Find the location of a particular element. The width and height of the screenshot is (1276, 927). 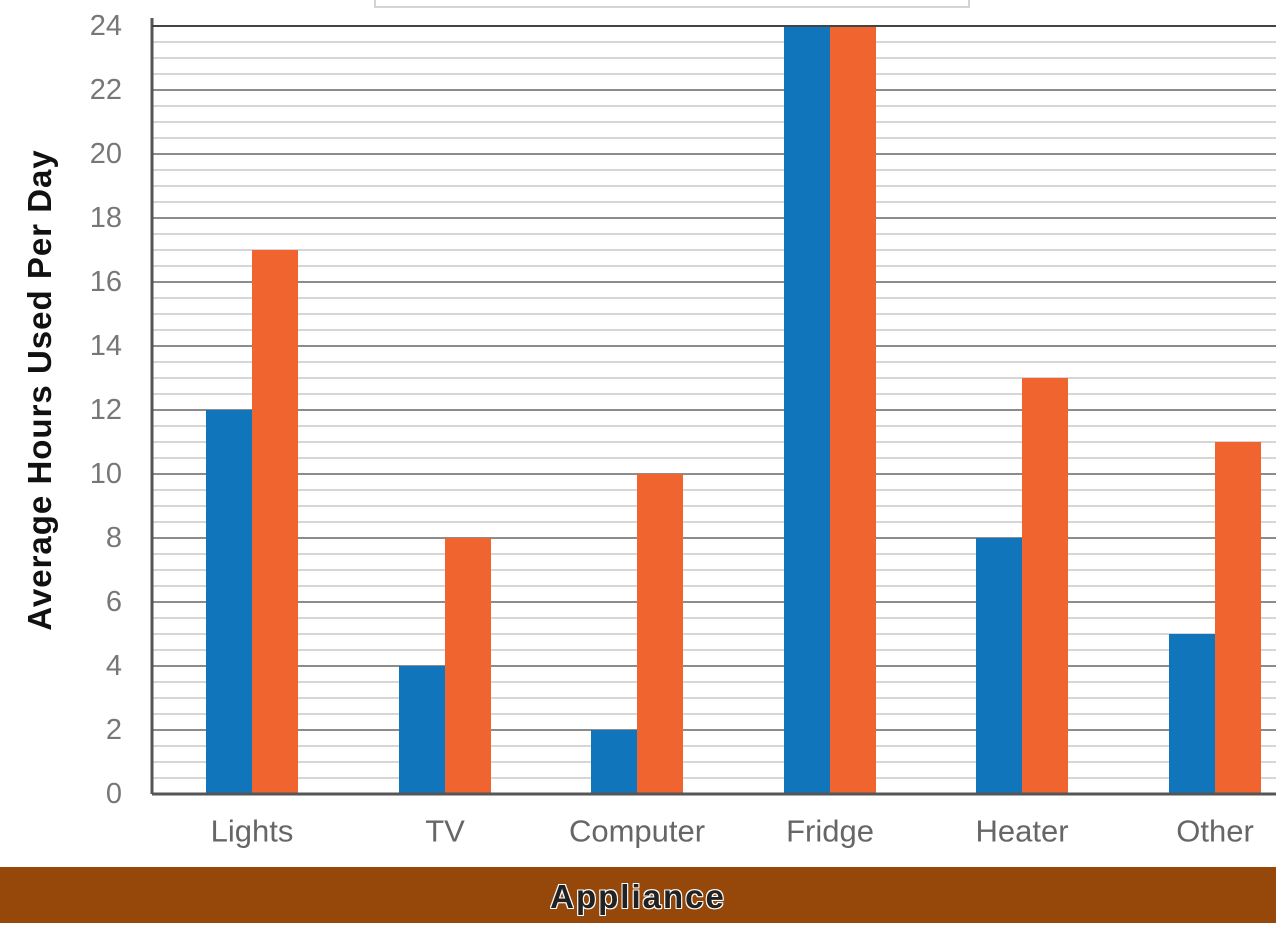

x-tick-label-heater: Heater is located at coordinates (1021, 831).